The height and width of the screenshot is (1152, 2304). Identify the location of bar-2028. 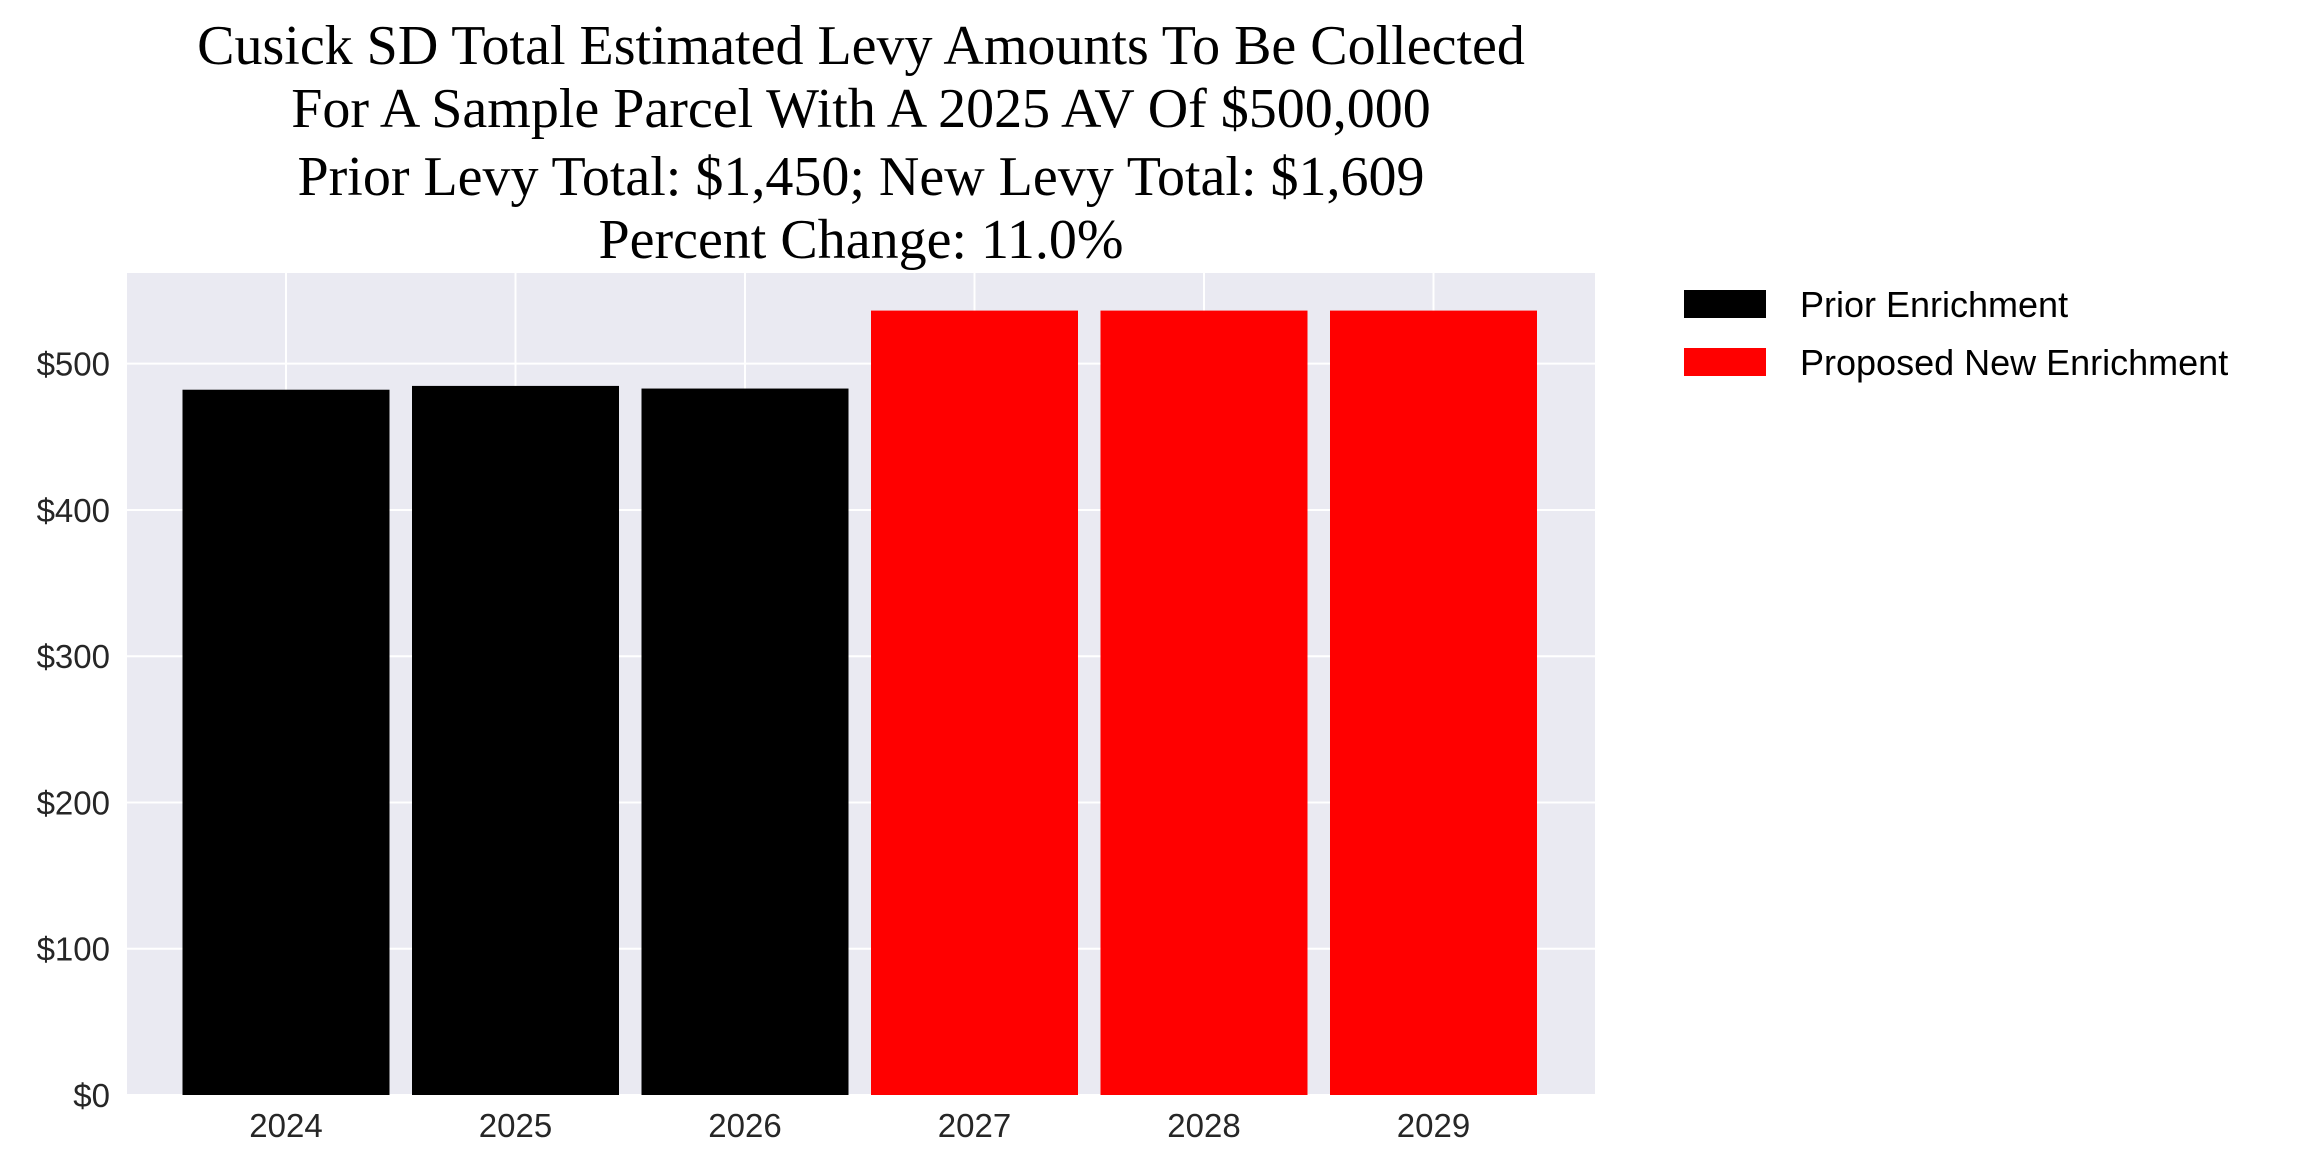
(1204, 702).